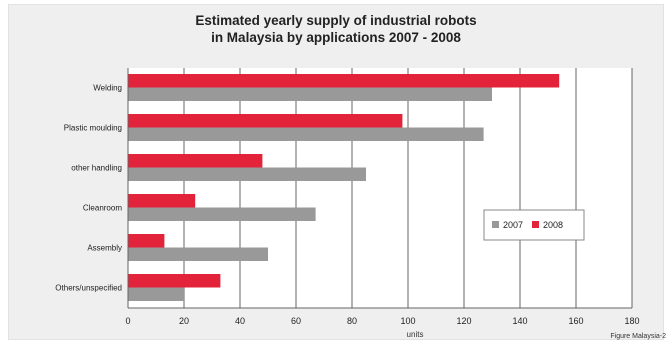 This screenshot has height=347, width=672. What do you see at coordinates (513, 225) in the screenshot?
I see `legend-label-2007: 2007` at bounding box center [513, 225].